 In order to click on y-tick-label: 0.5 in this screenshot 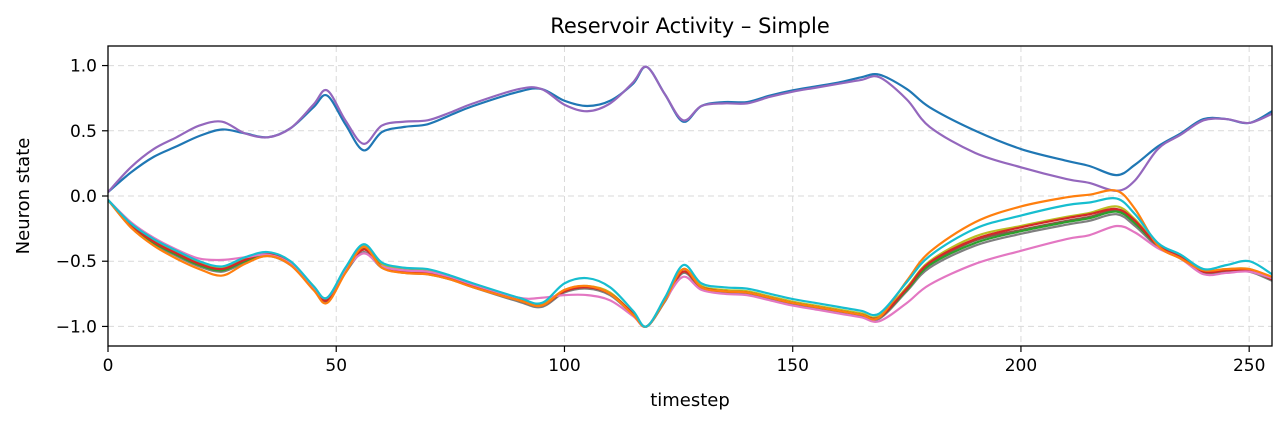, I will do `click(83, 132)`.